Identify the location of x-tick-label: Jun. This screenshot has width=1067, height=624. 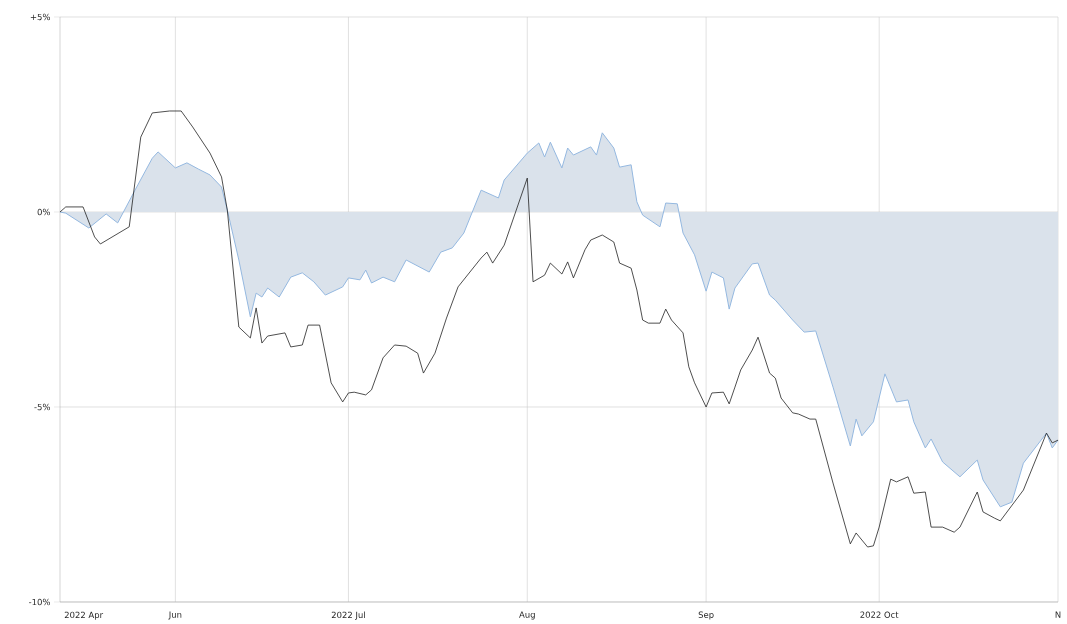
(175, 615).